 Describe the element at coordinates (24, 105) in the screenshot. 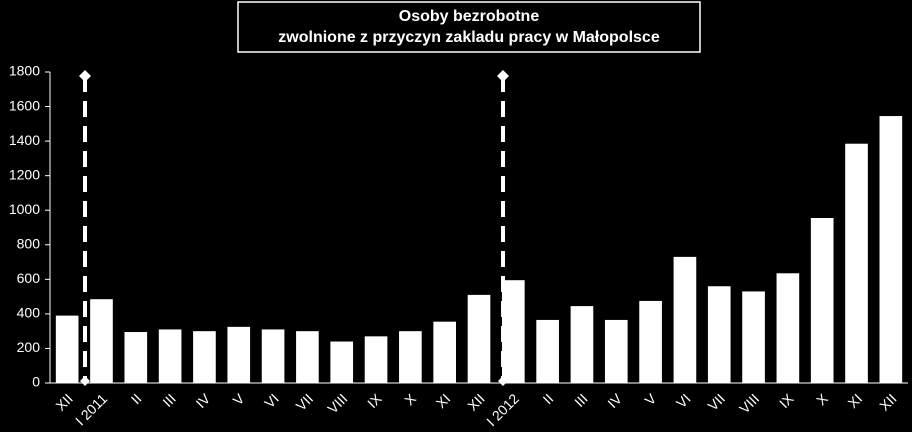

I see `y-tick-label: 1600` at that location.